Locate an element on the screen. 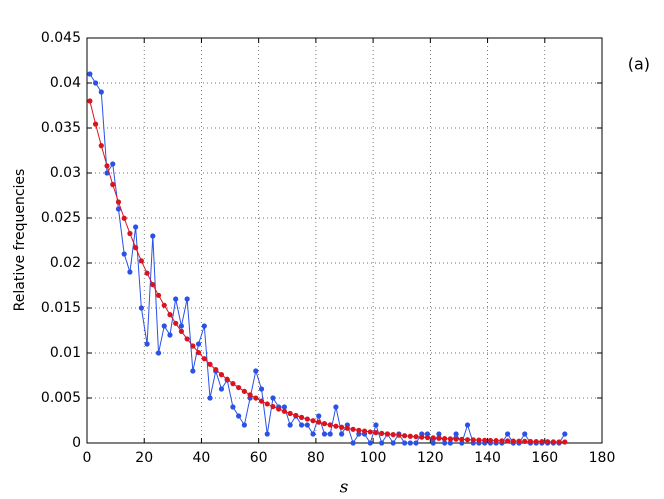  y-axis-label: Relative frequencies is located at coordinates (20, 240).